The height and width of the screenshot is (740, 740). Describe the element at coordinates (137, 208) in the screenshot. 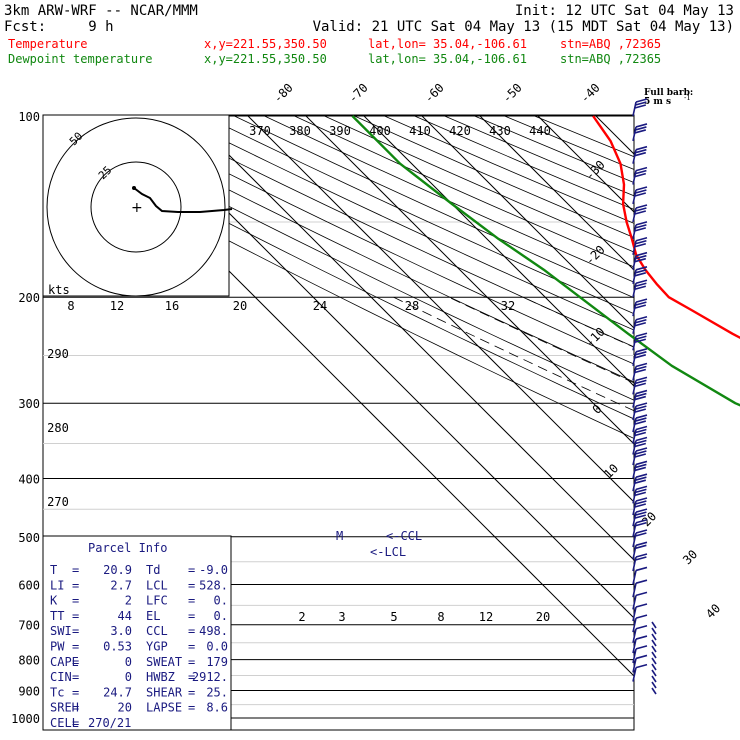

I see `hodograph-center: +` at that location.